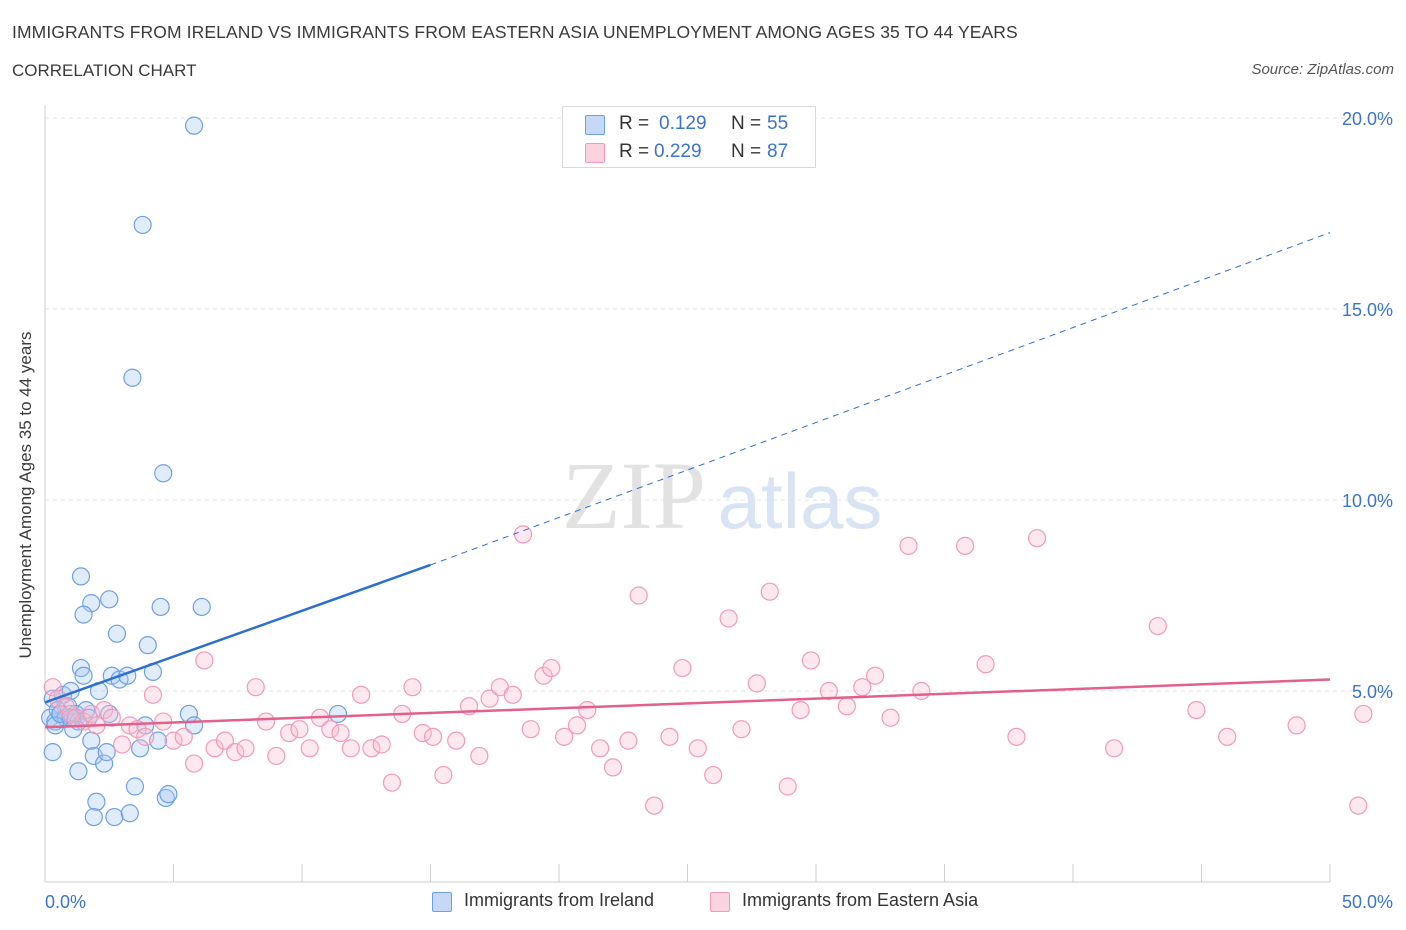 Image resolution: width=1406 pixels, height=930 pixels. What do you see at coordinates (778, 123) in the screenshot?
I see `legend-n-value: 55` at bounding box center [778, 123].